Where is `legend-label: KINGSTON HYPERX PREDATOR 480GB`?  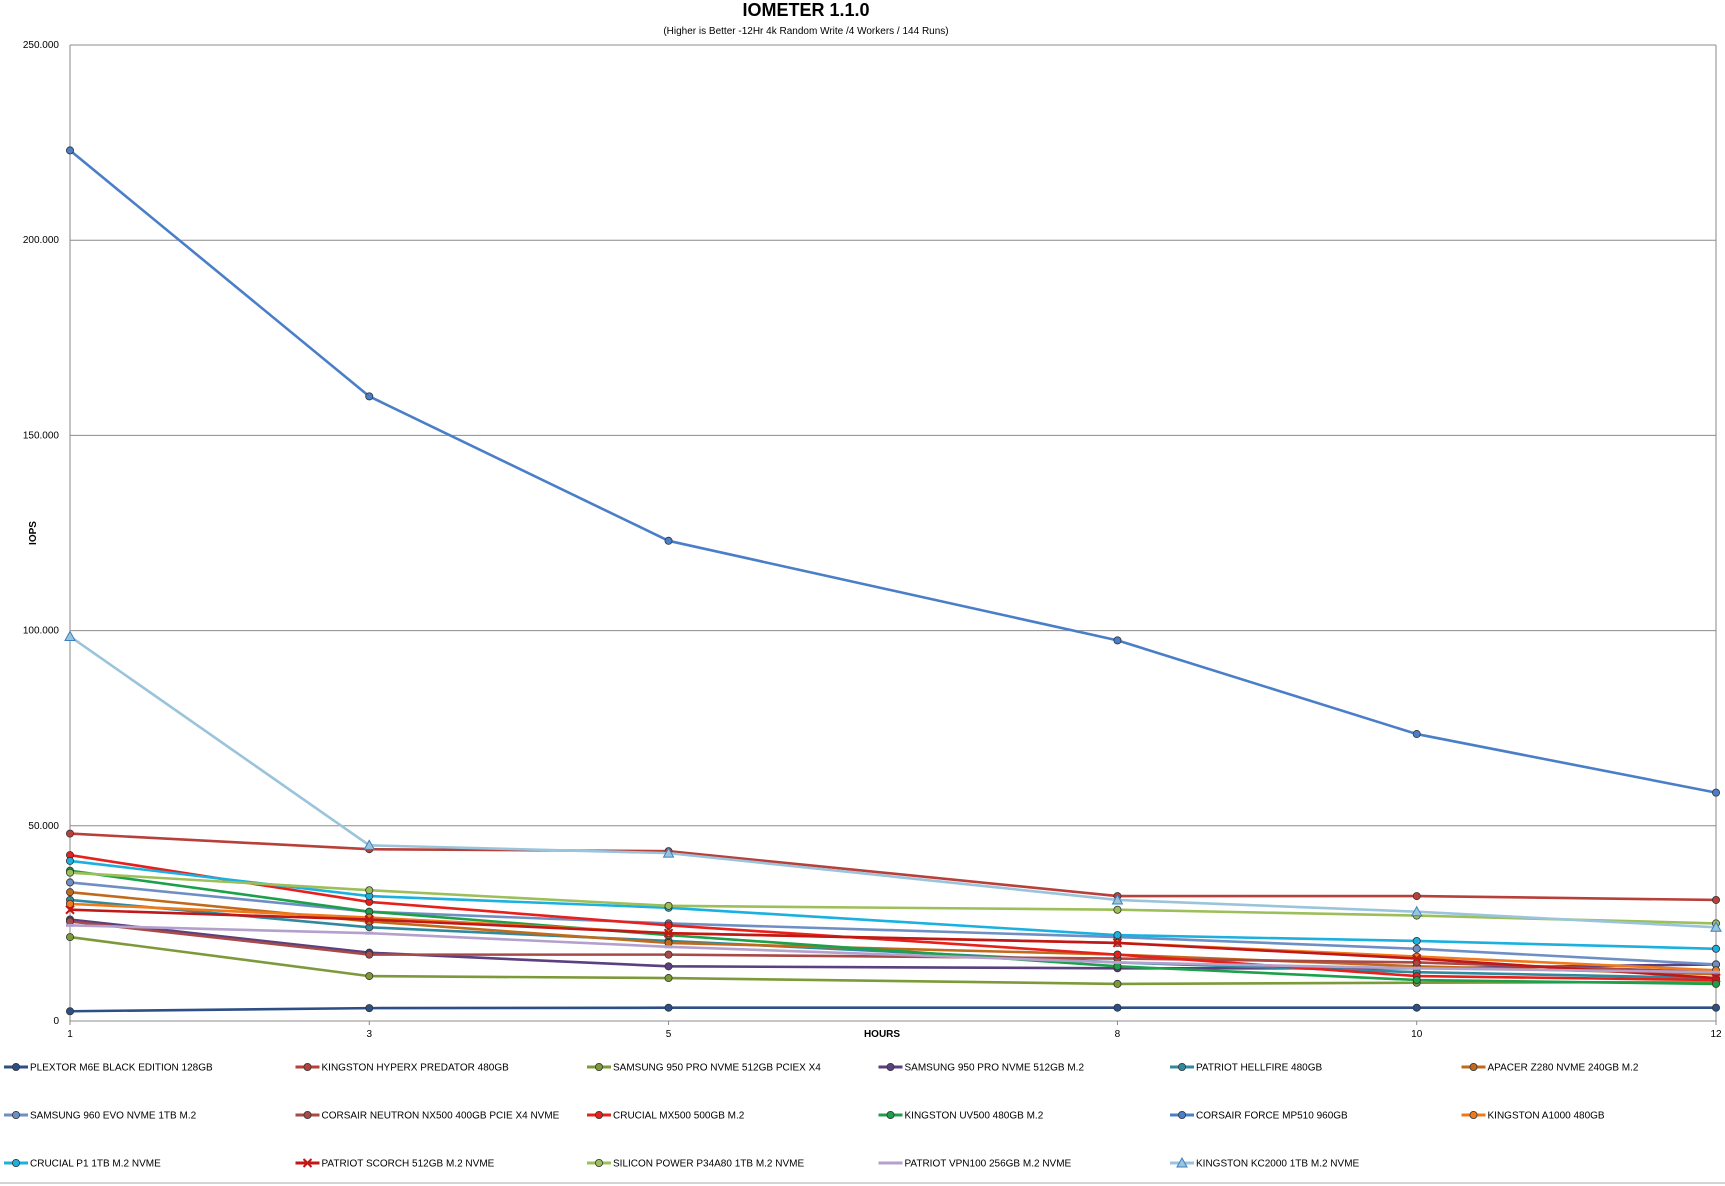 legend-label: KINGSTON HYPERX PREDATOR 480GB is located at coordinates (416, 1068).